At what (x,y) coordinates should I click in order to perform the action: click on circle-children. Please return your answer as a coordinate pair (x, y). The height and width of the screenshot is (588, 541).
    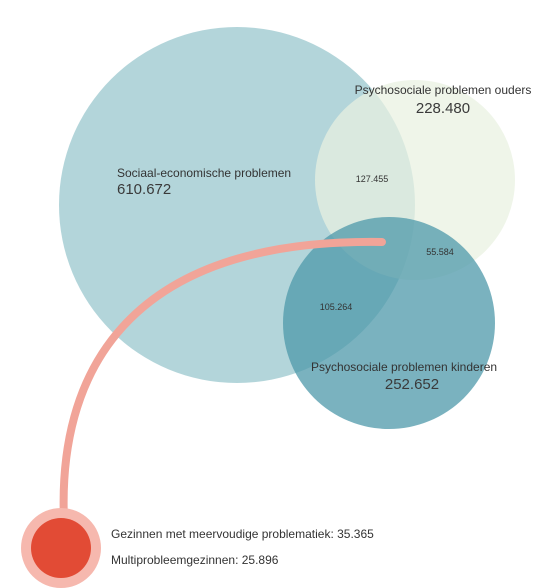
    Looking at the image, I should click on (389, 323).